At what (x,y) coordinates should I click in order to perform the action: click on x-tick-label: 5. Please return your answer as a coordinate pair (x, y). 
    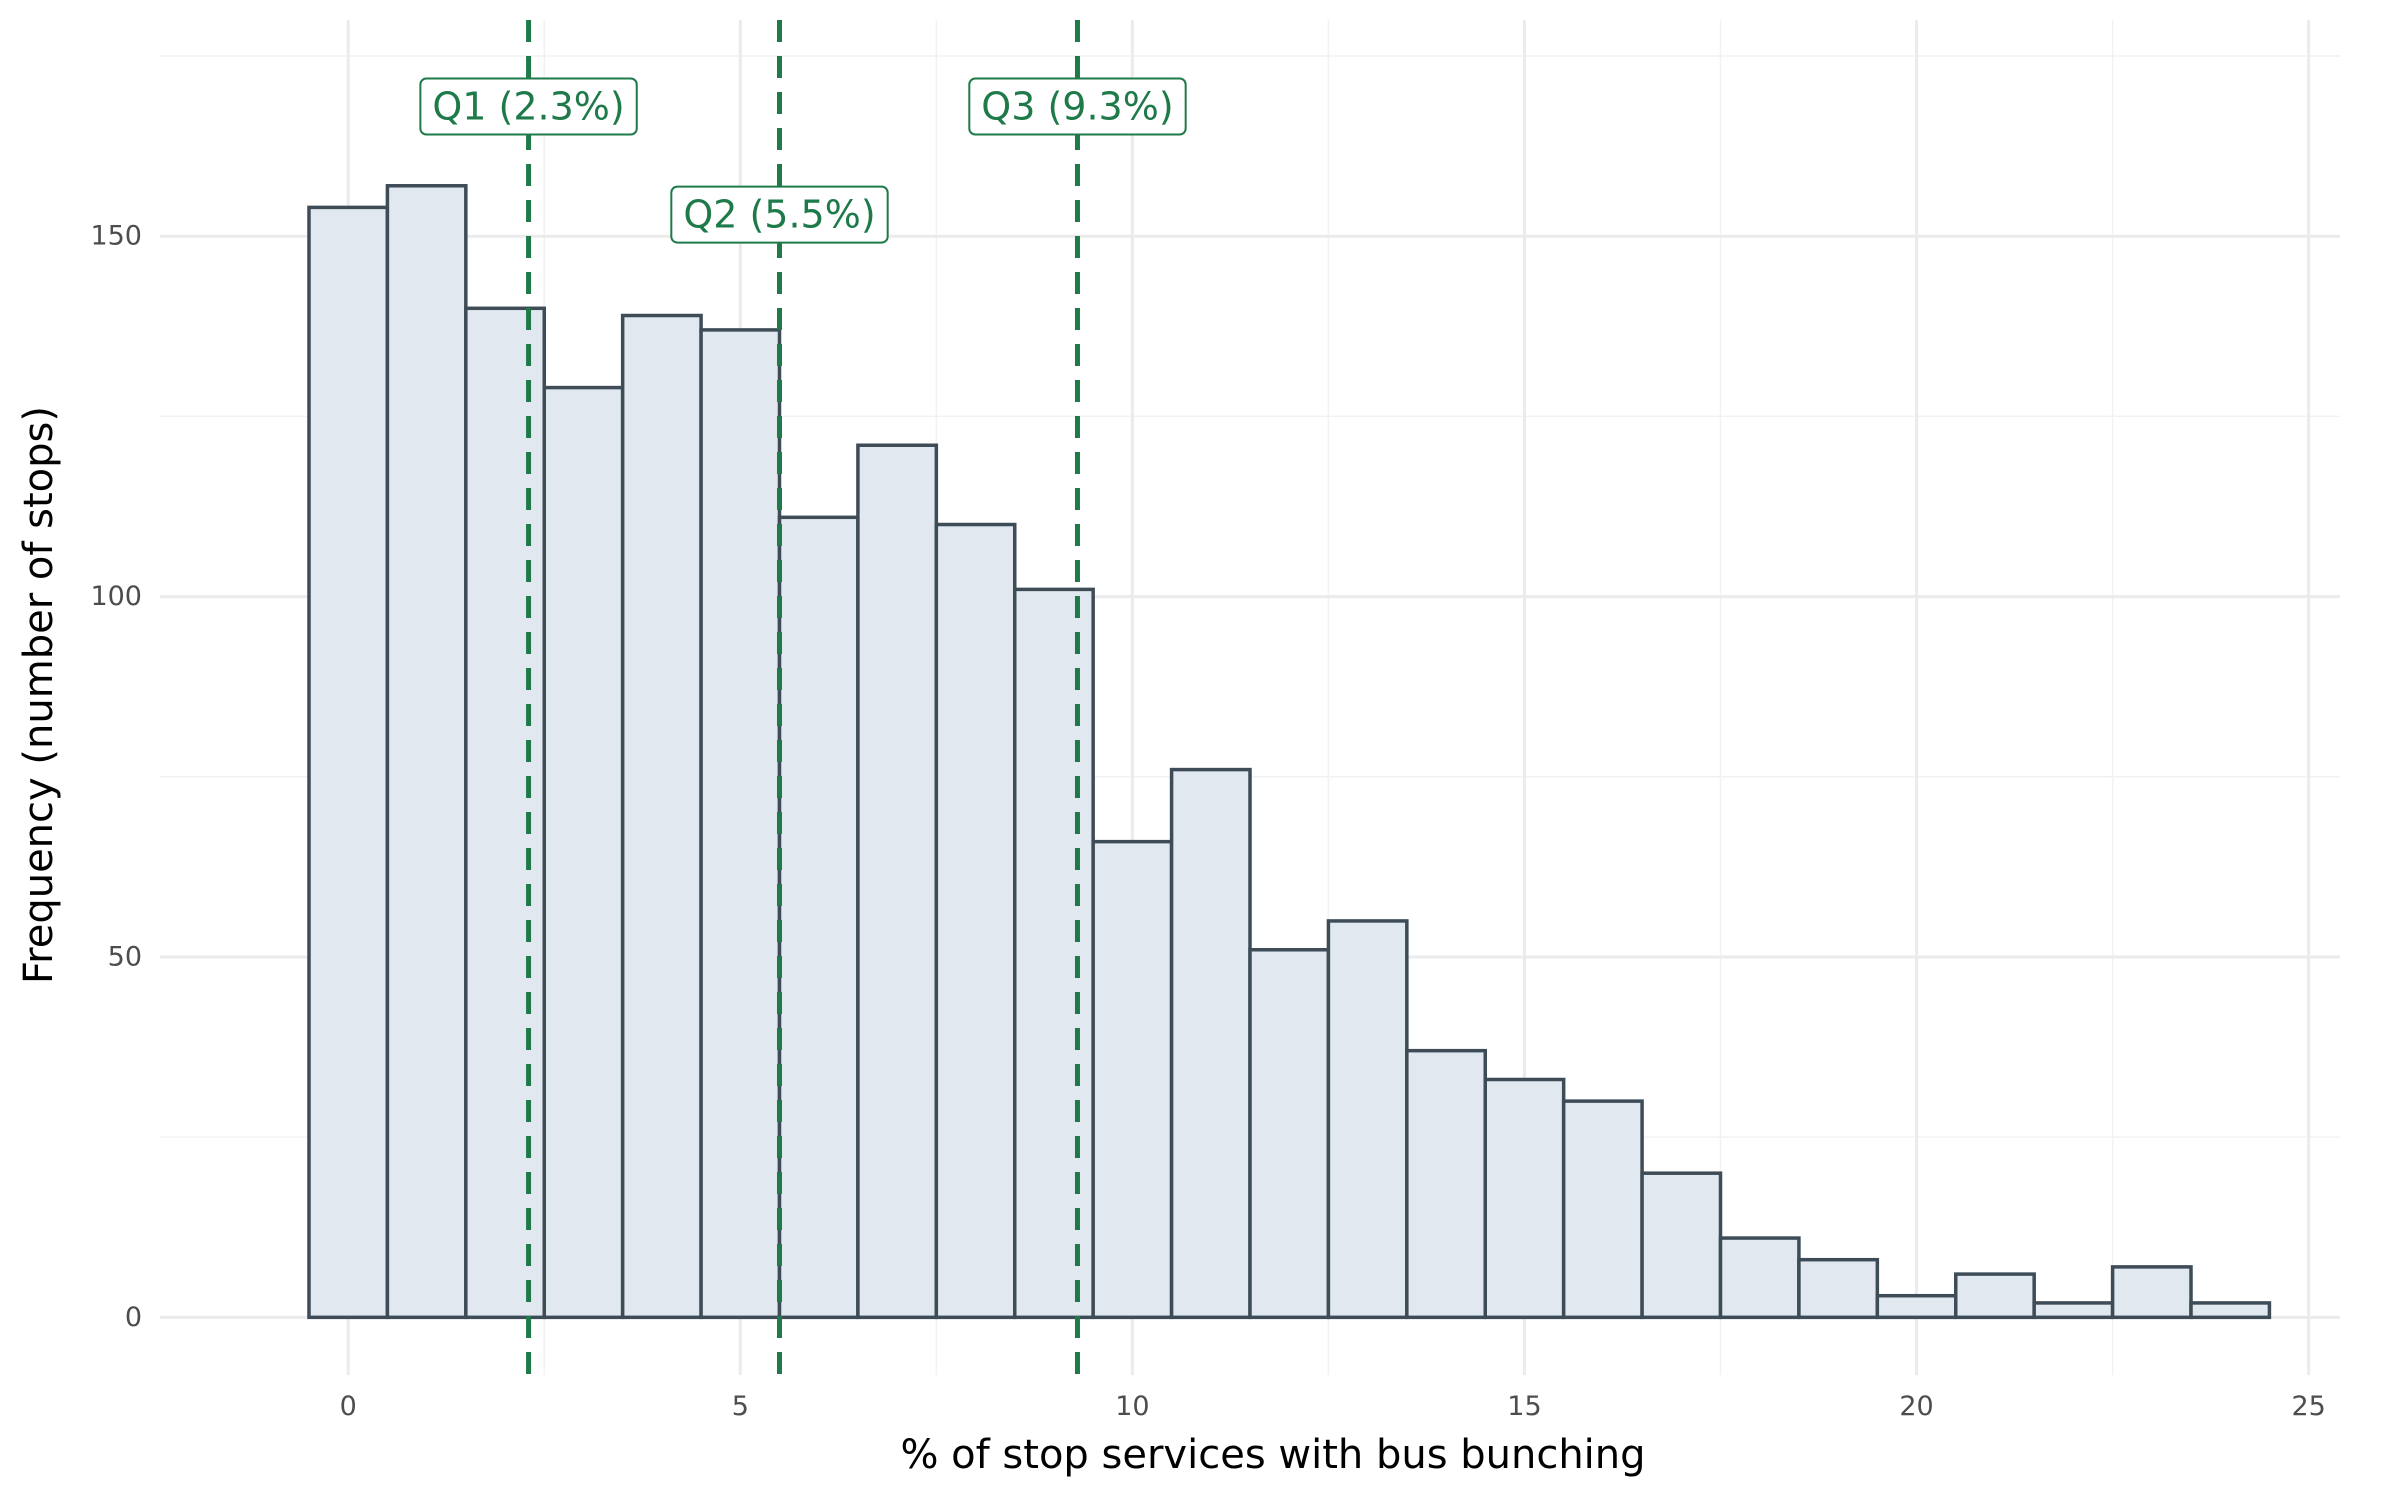
    Looking at the image, I should click on (740, 1406).